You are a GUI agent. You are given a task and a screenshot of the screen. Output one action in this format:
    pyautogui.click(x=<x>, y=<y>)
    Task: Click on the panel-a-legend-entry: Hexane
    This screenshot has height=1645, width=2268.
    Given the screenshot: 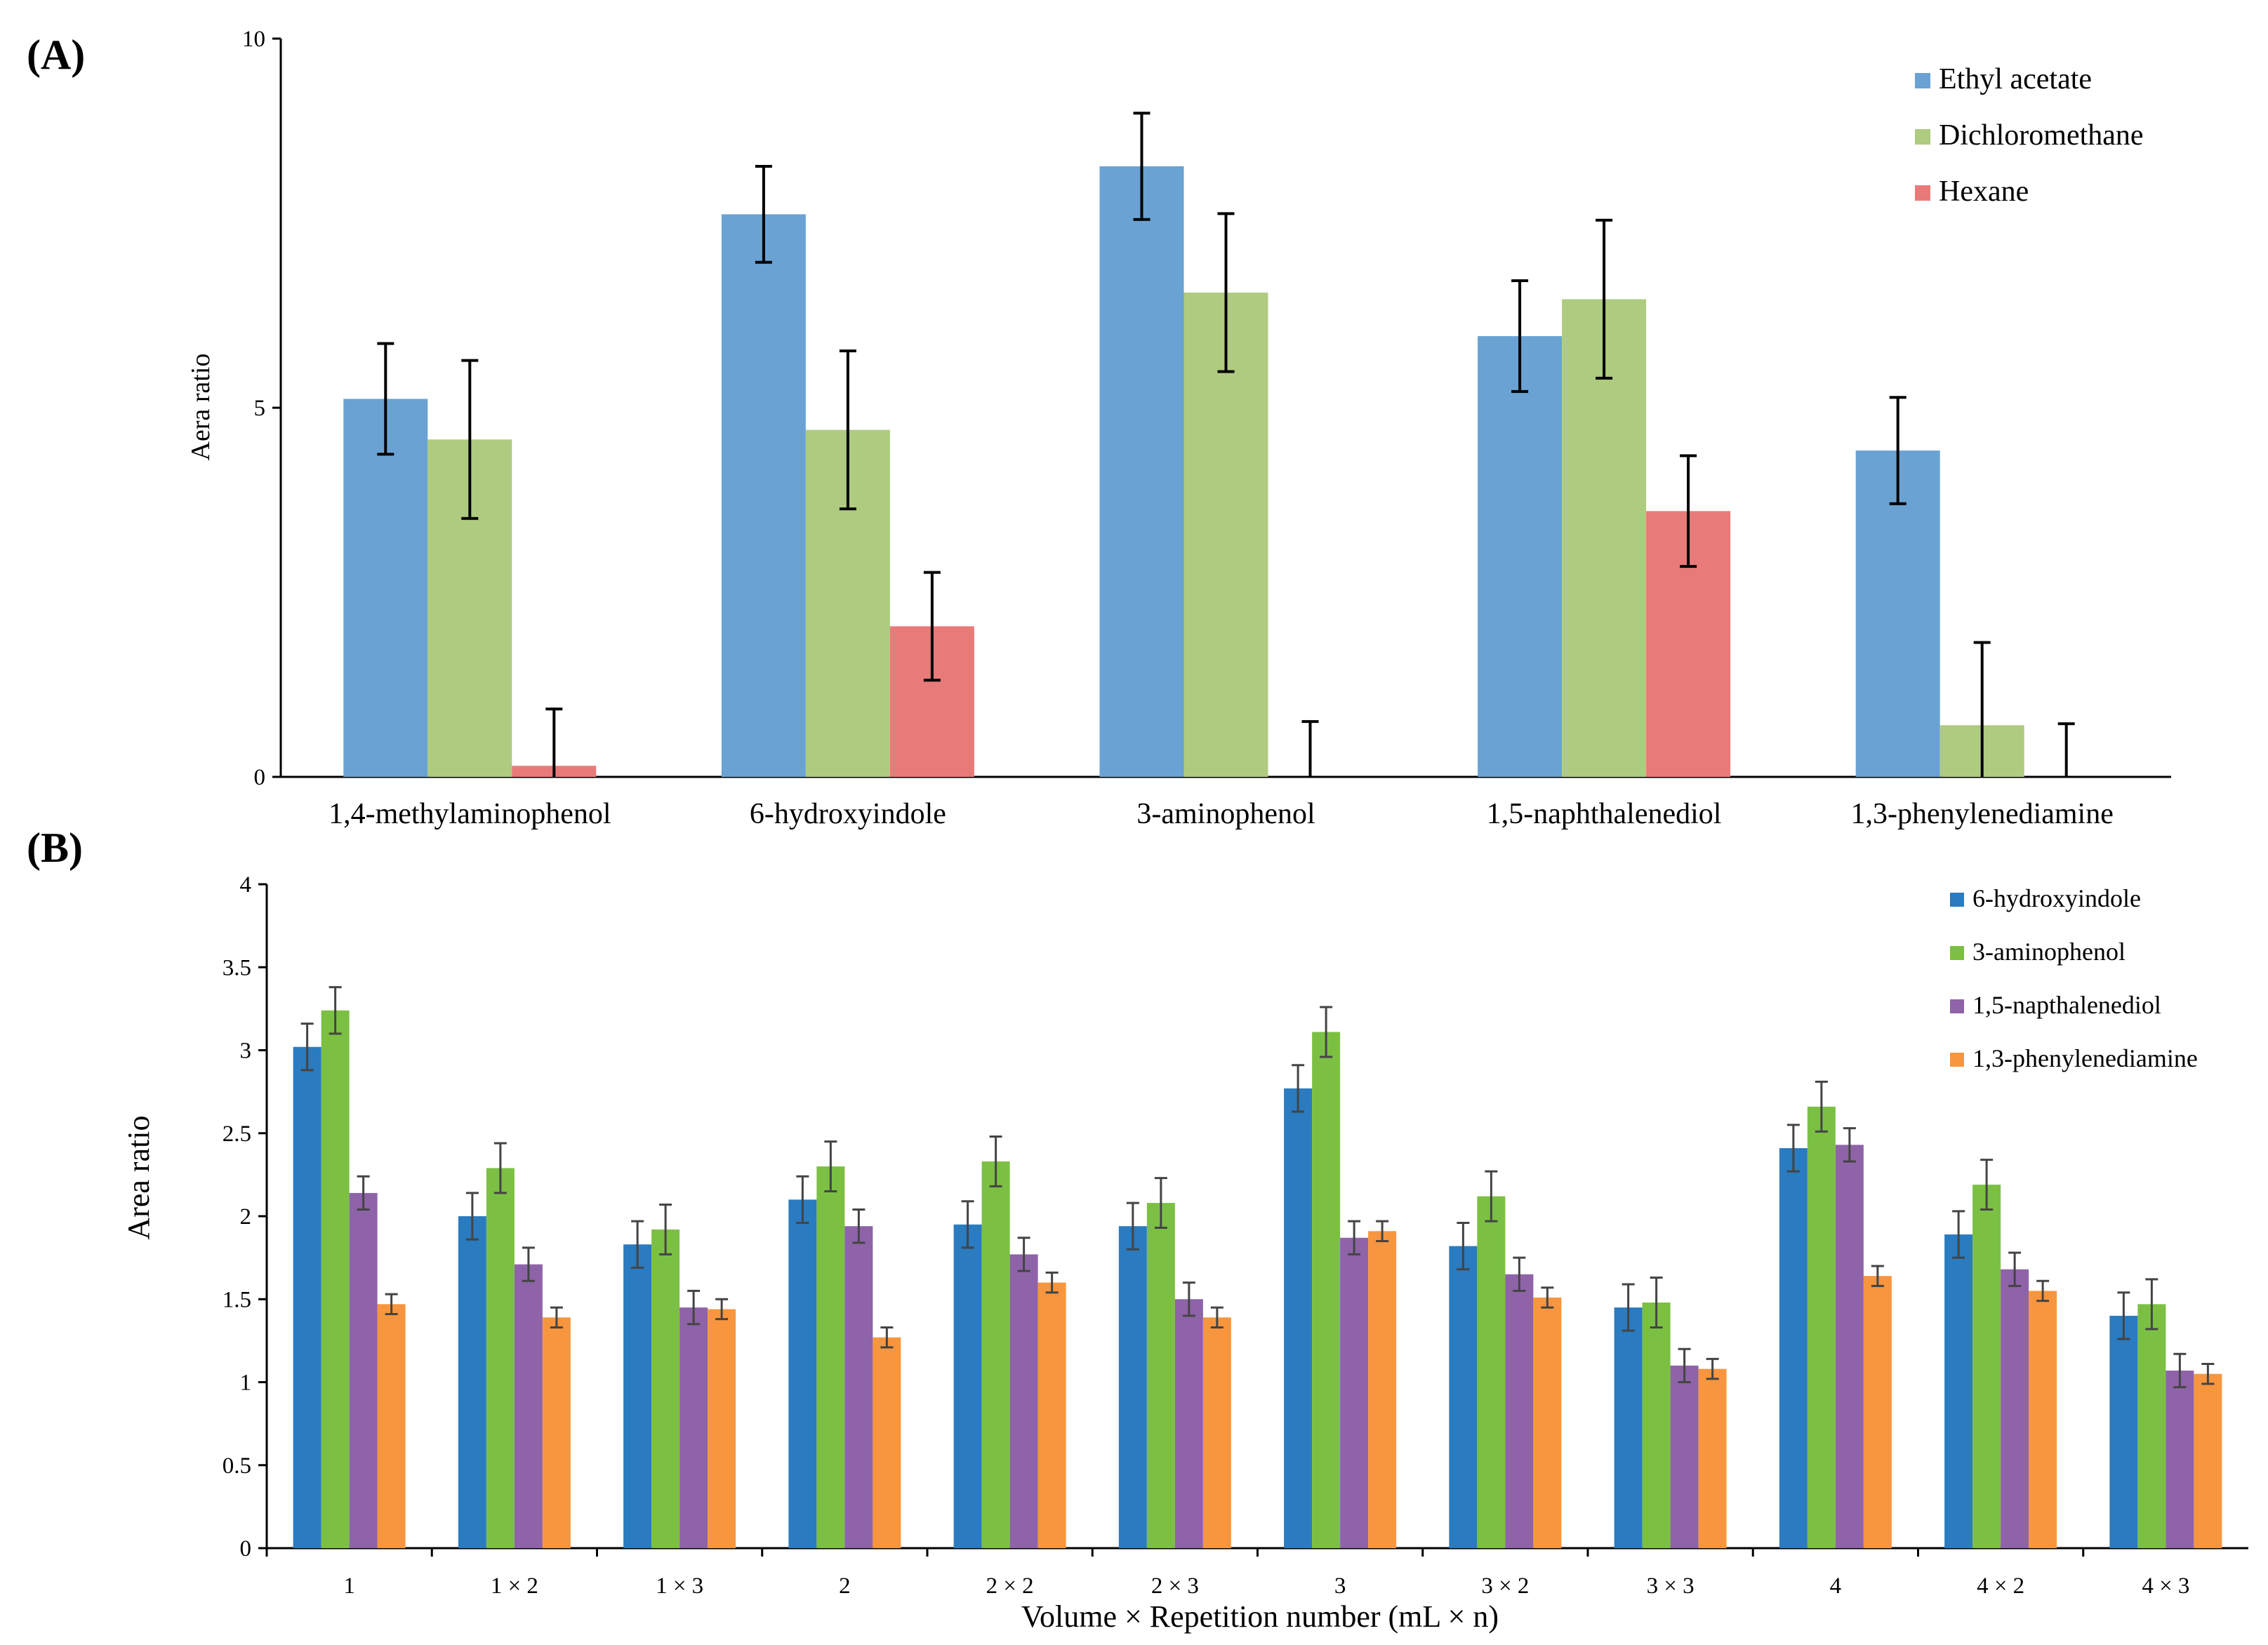 What is the action you would take?
    pyautogui.click(x=1984, y=191)
    